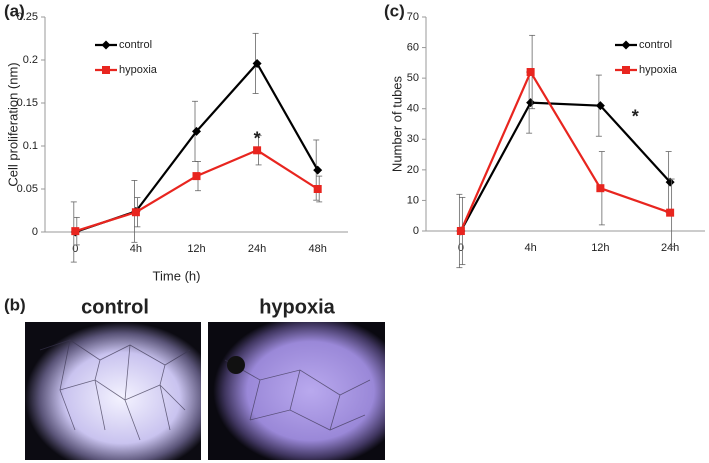  Describe the element at coordinates (30, 60) in the screenshot. I see `y-tick-label: 0.2` at that location.